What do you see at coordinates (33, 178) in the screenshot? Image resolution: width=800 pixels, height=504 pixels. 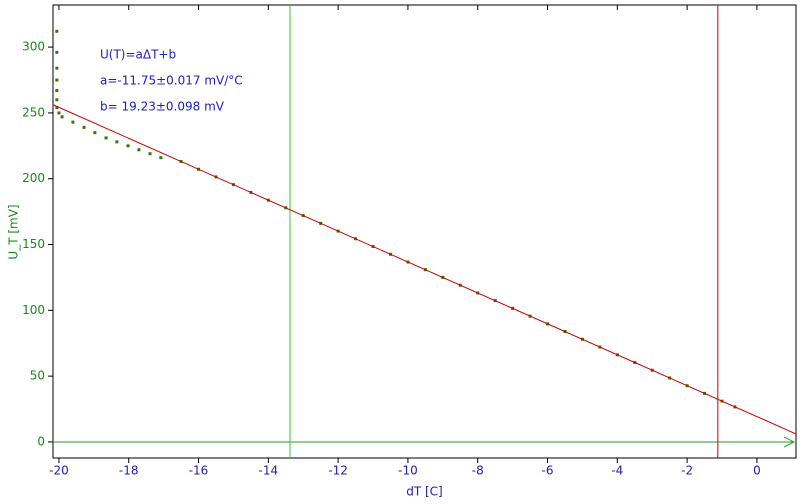 I see `y-tick-label: 200` at bounding box center [33, 178].